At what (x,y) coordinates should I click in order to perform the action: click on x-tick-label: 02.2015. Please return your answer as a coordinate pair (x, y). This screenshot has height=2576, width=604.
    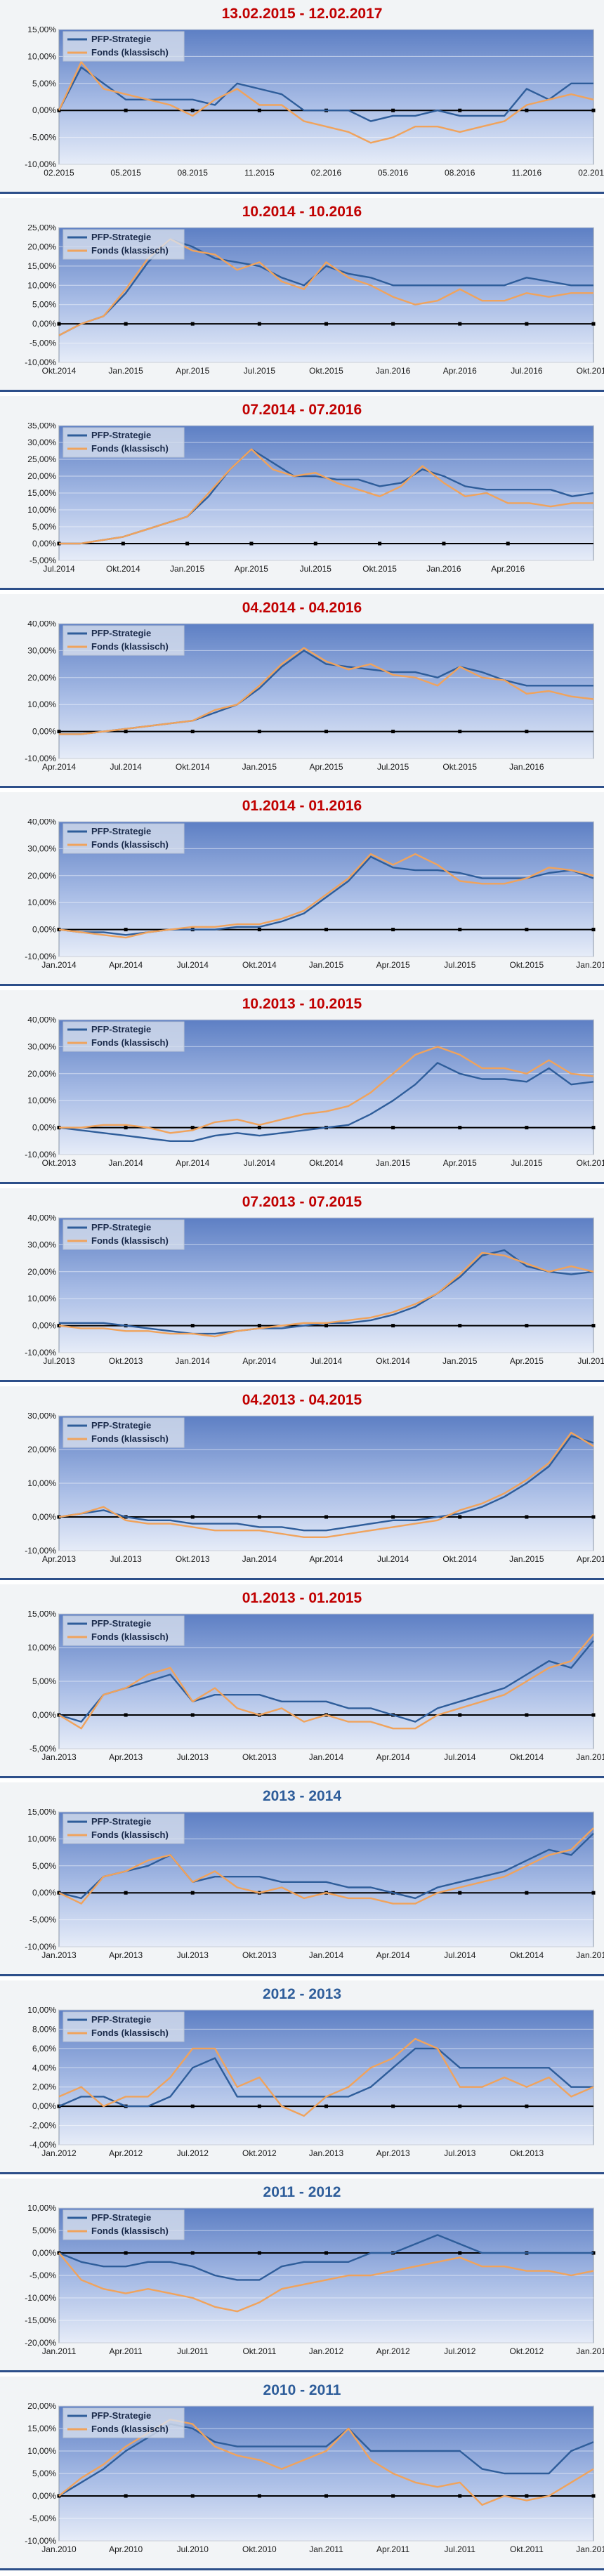
    Looking at the image, I should click on (59, 173).